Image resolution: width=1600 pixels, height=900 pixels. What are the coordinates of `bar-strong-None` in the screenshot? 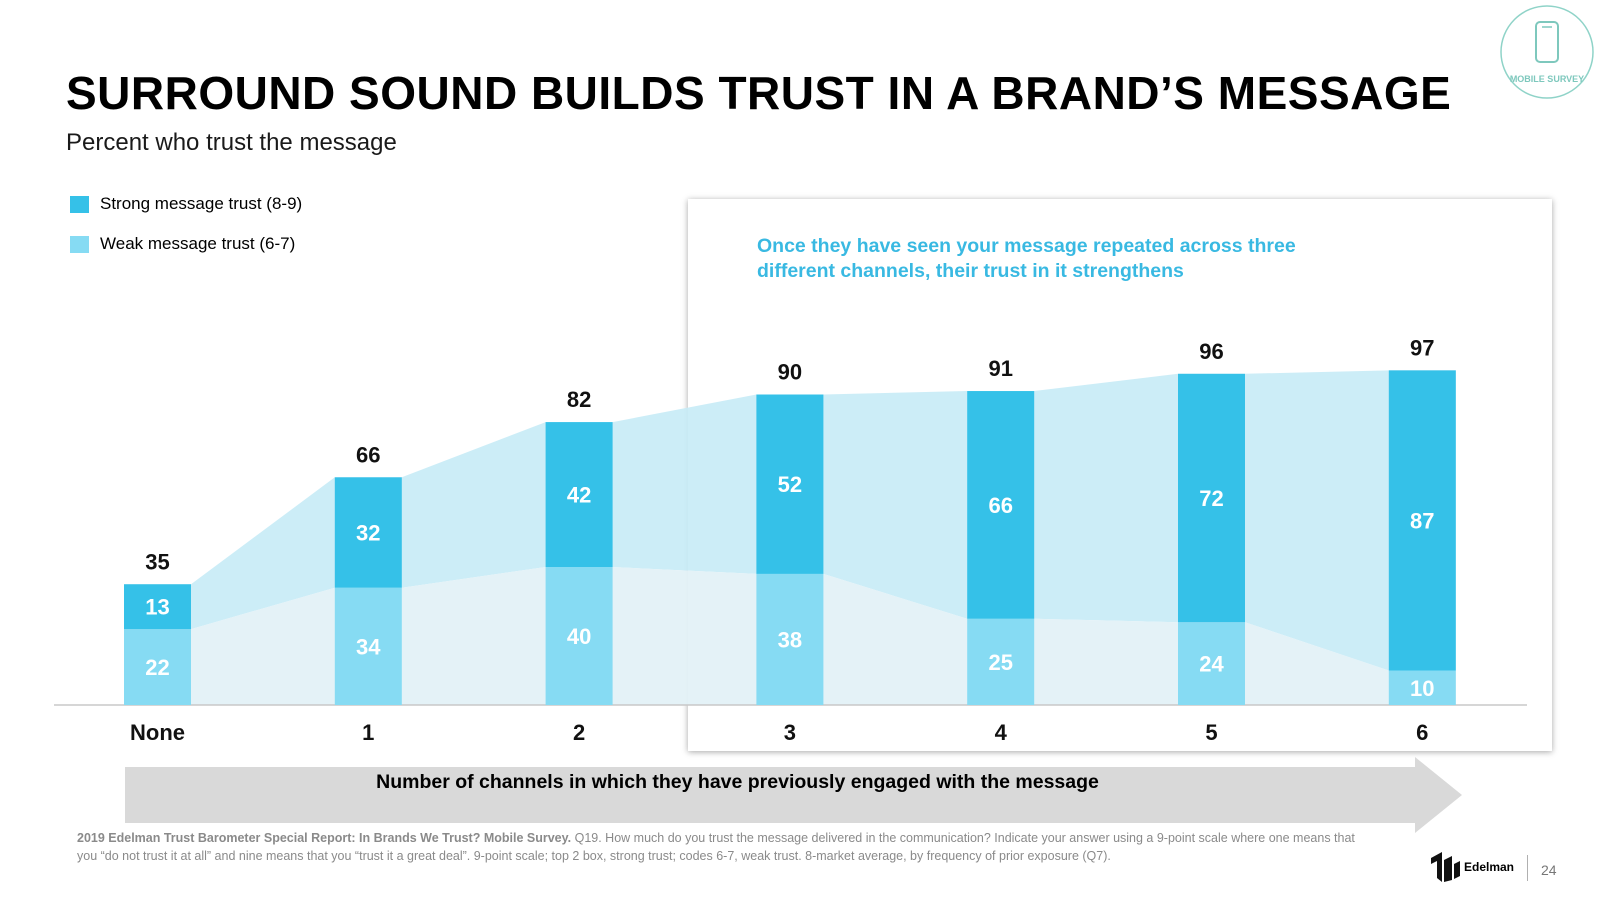 It's located at (157, 607).